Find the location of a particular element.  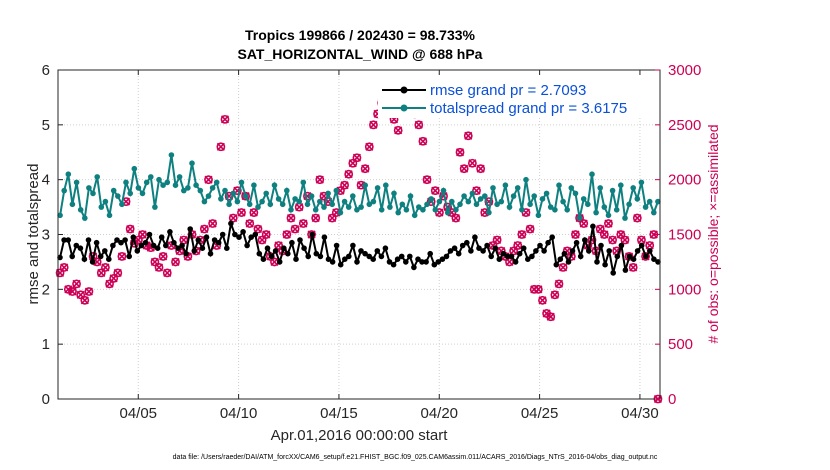

y-tick-label: 3 is located at coordinates (46, 235).